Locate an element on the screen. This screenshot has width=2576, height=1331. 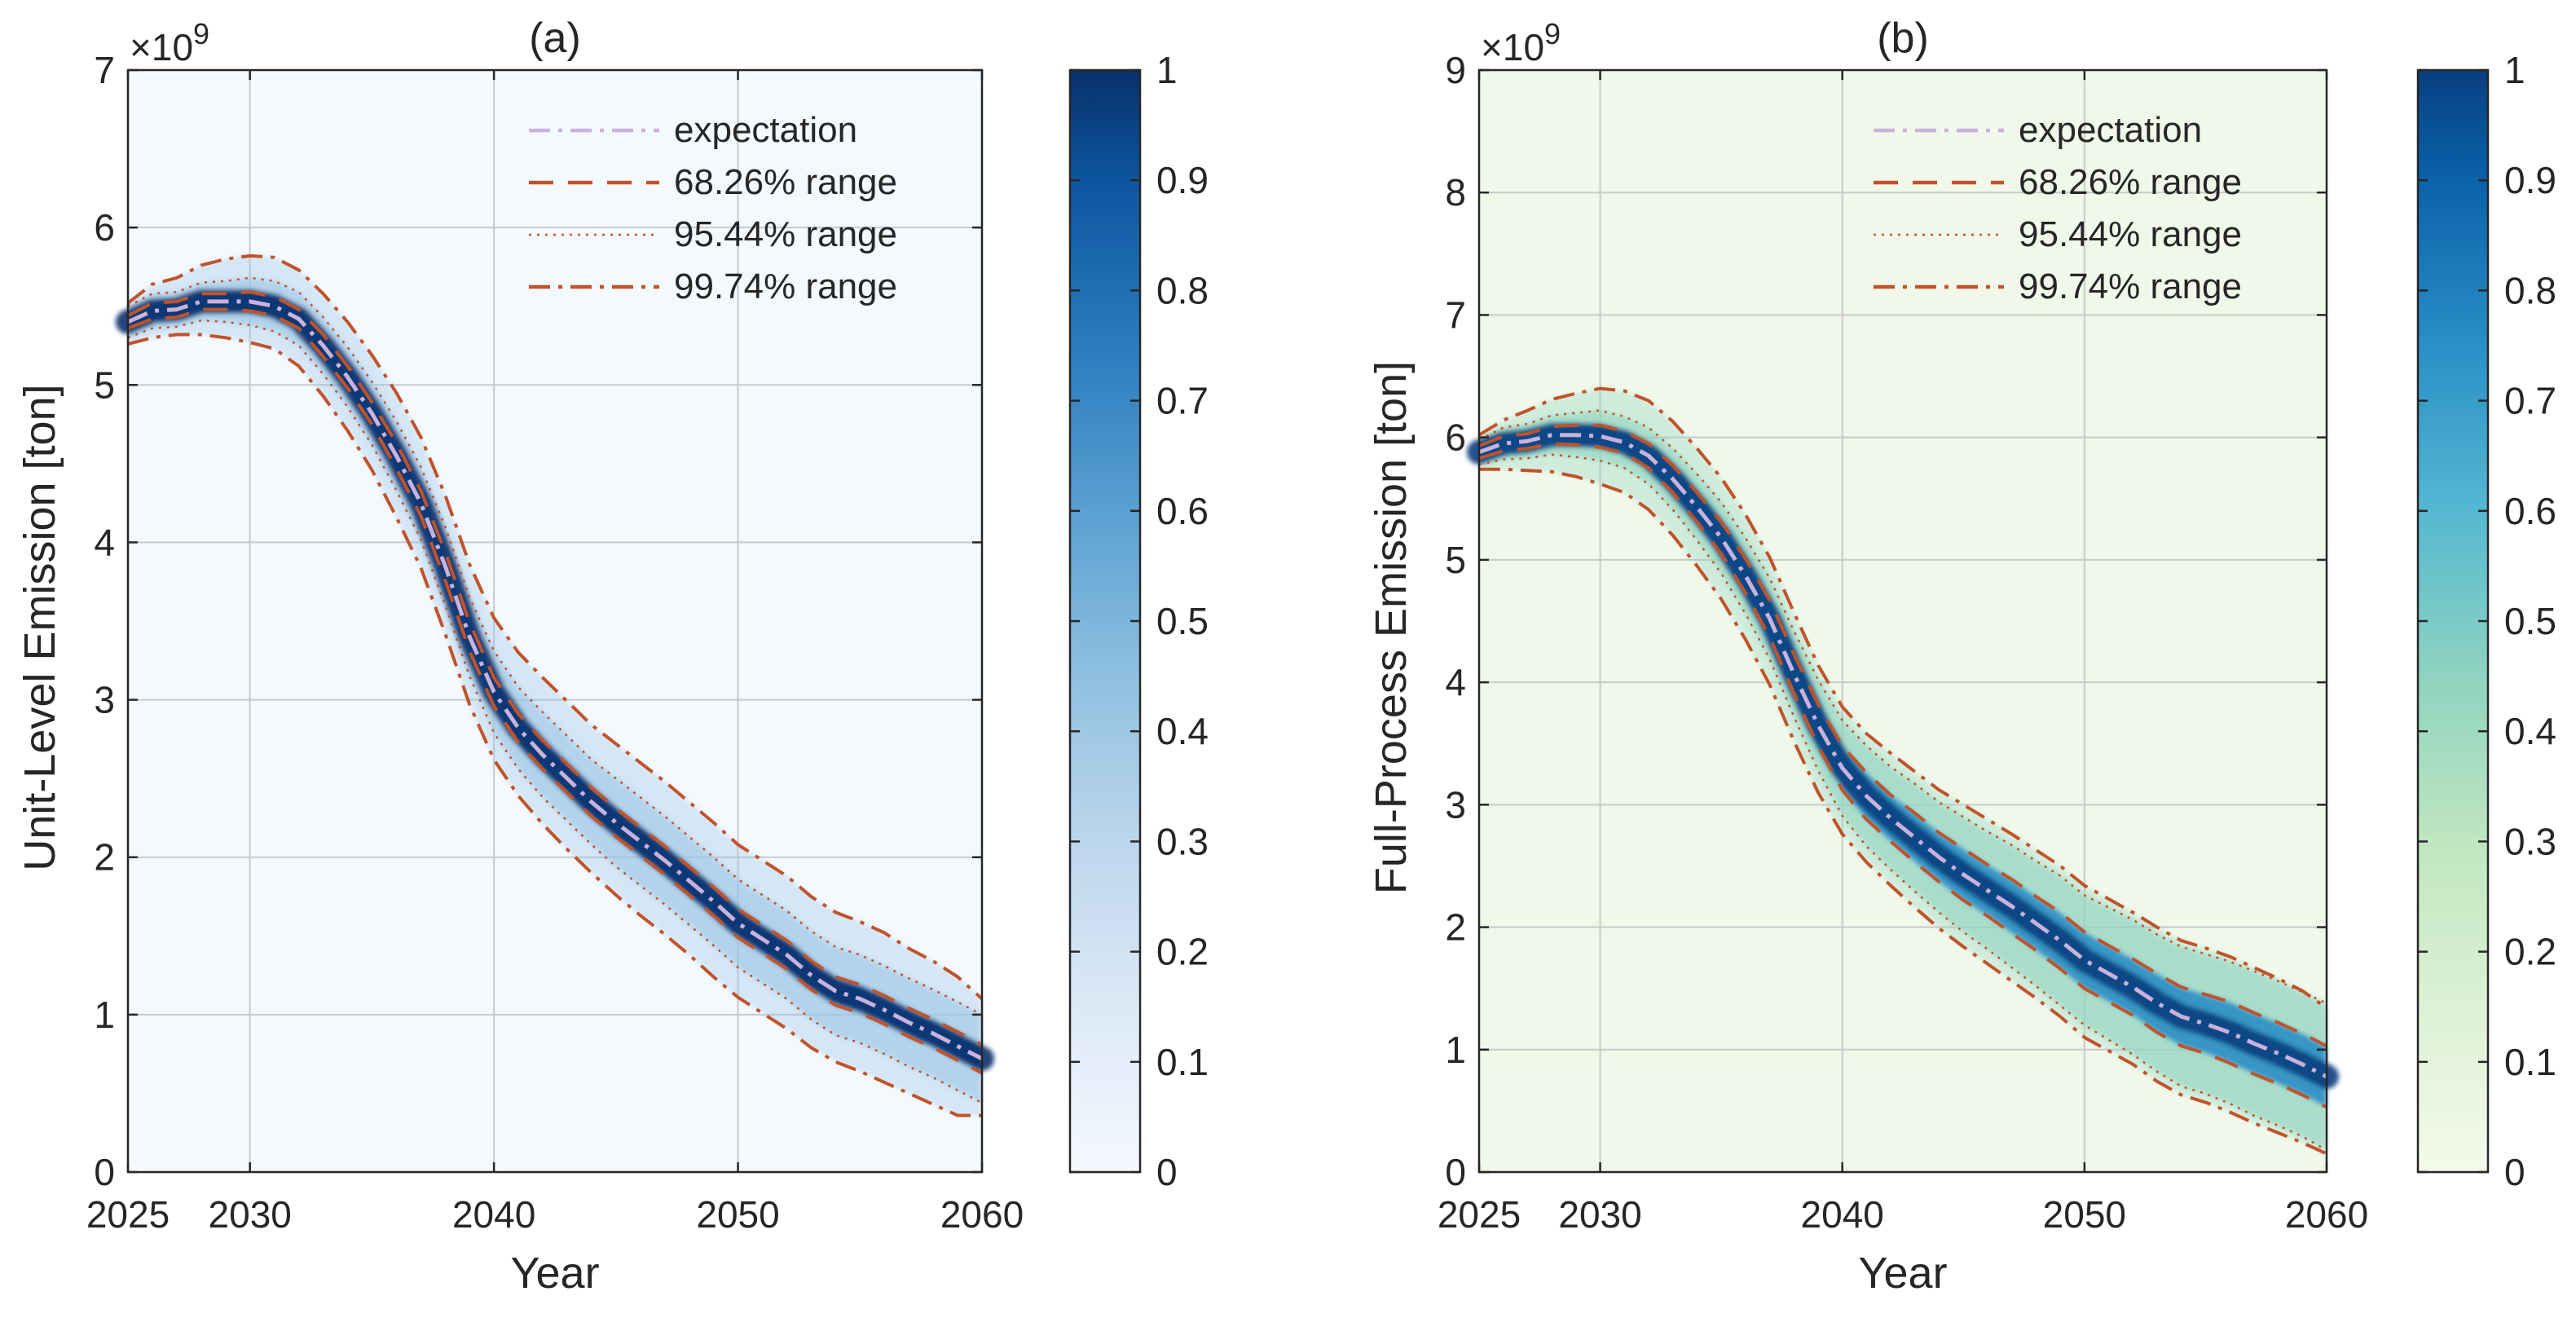
range-line-upper is located at coordinates (1902, 706).